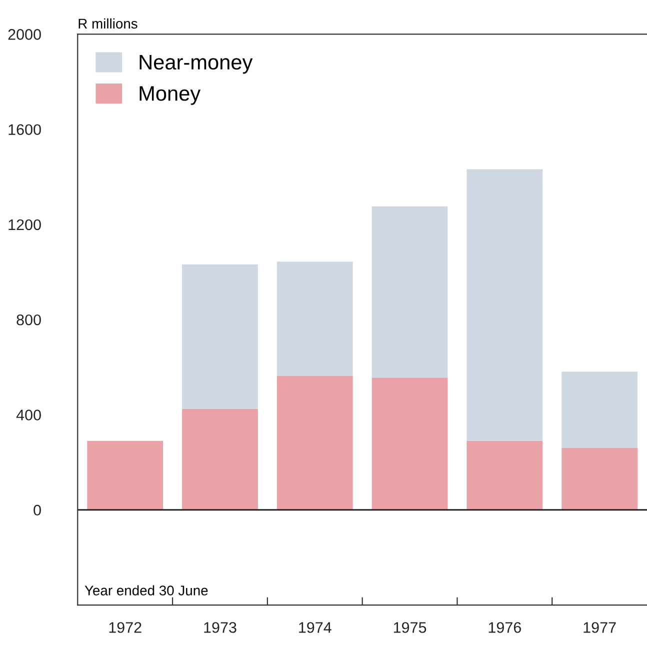 This screenshot has height=645, width=647. What do you see at coordinates (600, 627) in the screenshot?
I see `x-tick-label: 1977` at bounding box center [600, 627].